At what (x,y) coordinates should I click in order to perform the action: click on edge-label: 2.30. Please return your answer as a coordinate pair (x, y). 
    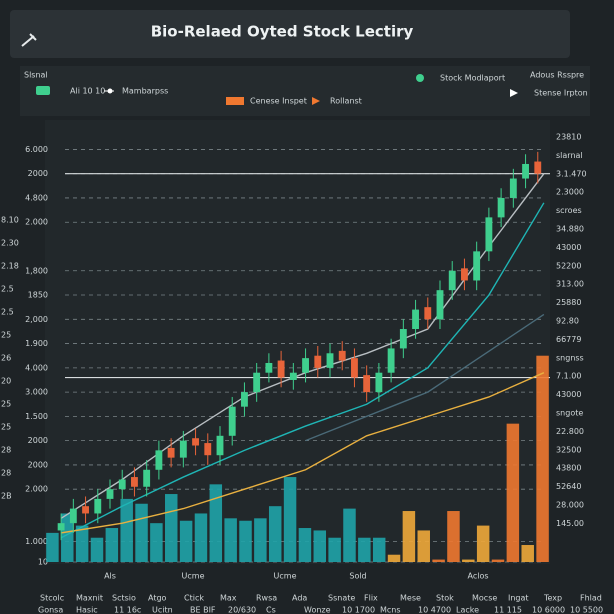
    Looking at the image, I should click on (10, 243).